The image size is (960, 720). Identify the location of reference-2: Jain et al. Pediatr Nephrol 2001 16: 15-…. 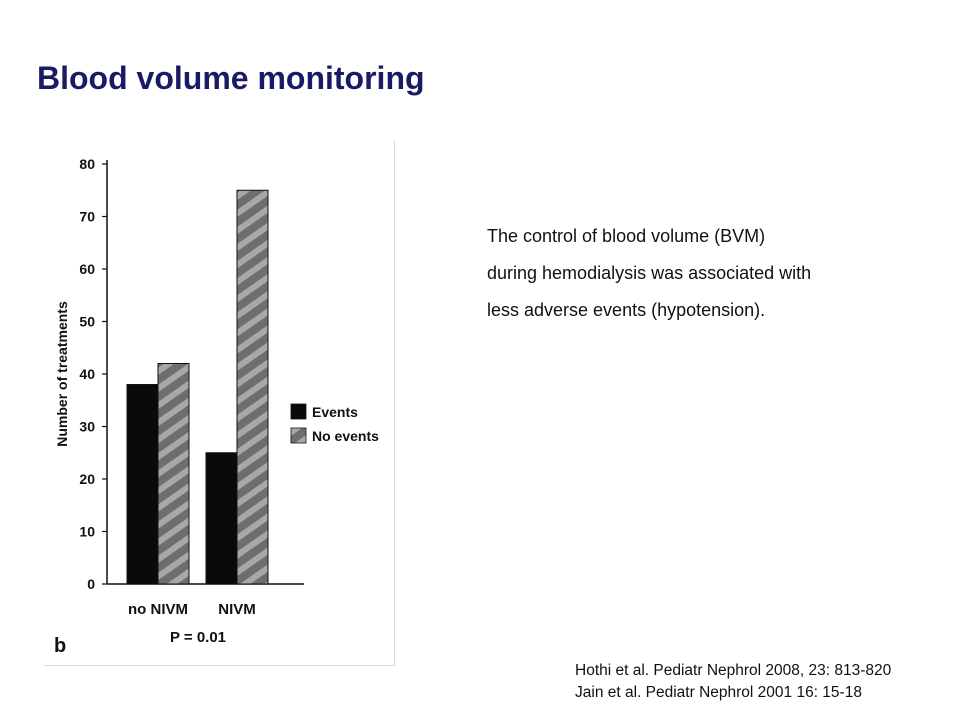
(718, 692).